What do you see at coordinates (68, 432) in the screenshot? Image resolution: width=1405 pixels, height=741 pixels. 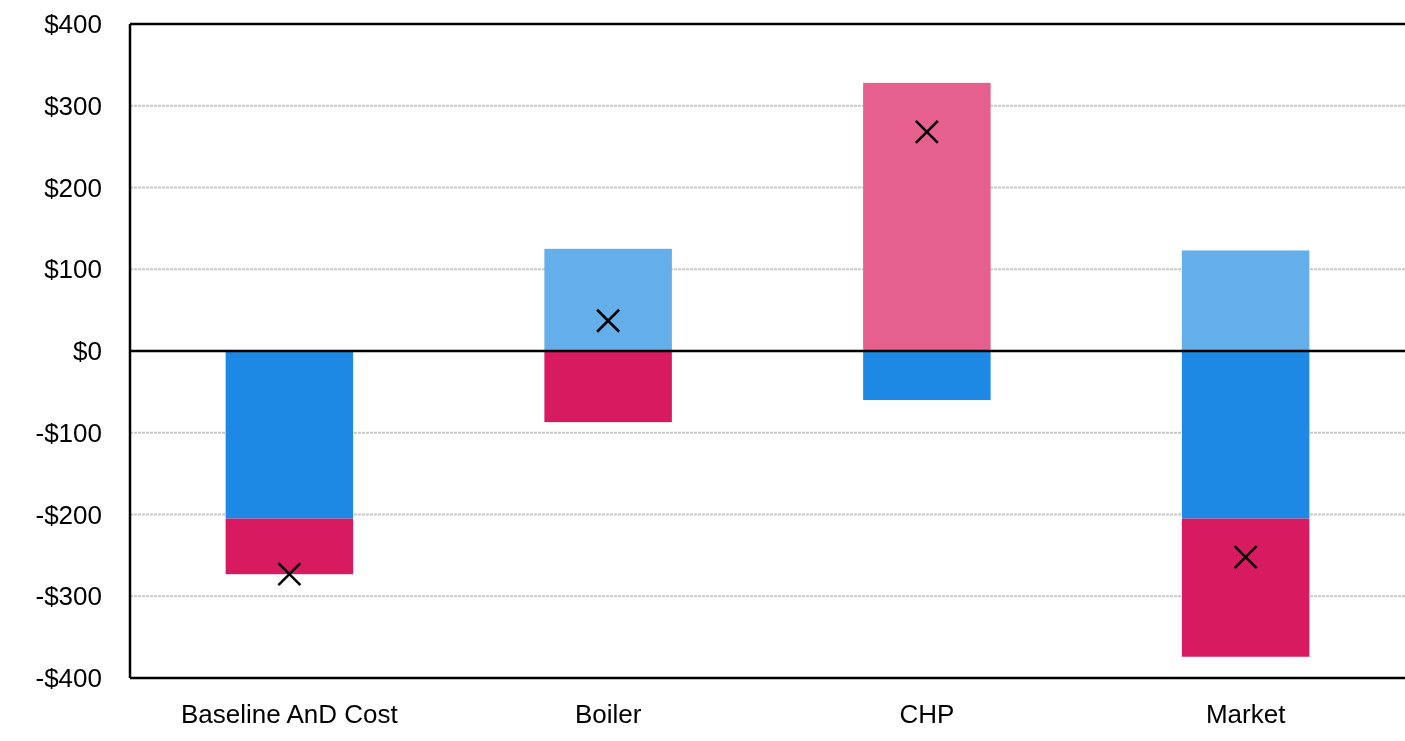 I see `y-tick-label: -$100` at bounding box center [68, 432].